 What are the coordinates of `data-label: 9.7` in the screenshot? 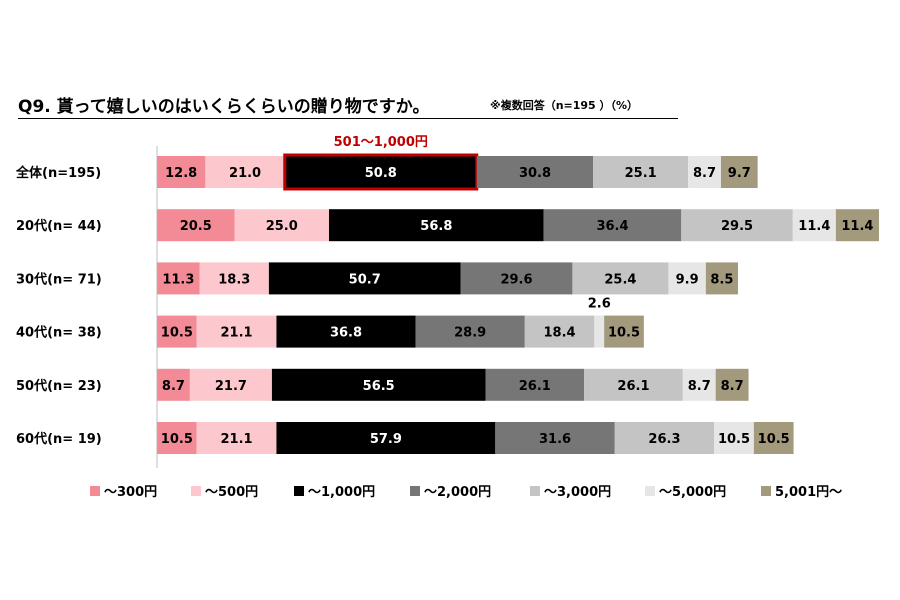 It's located at (739, 173).